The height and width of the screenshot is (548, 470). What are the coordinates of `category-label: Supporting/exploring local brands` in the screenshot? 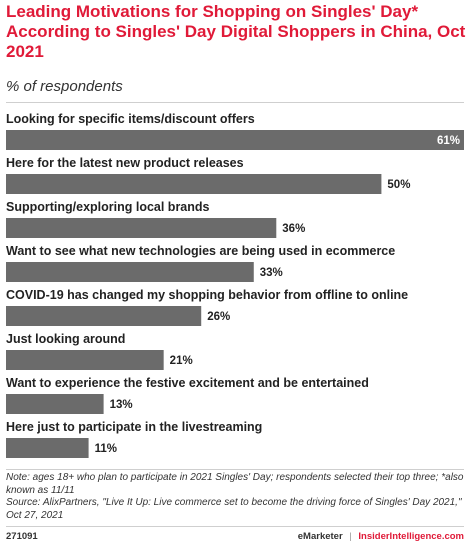 It's located at (108, 207).